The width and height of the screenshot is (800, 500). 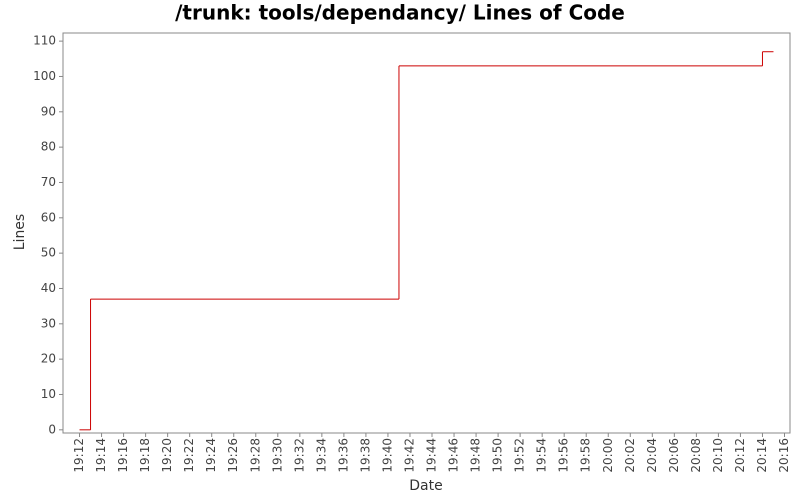 I want to click on x-tick-label: 19:16, so click(x=123, y=455).